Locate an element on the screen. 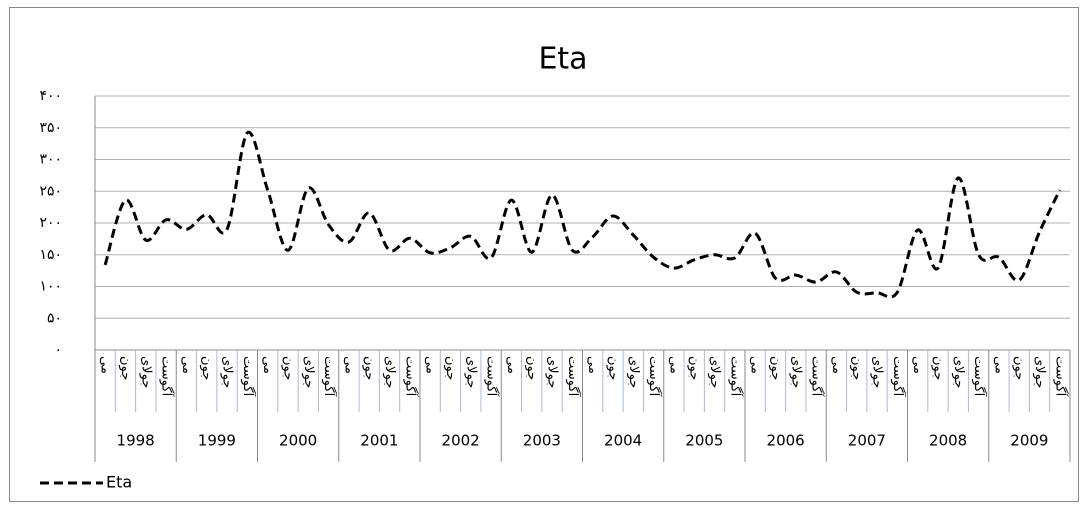 This screenshot has height=508, width=1091. group-label: 2000 is located at coordinates (298, 441).